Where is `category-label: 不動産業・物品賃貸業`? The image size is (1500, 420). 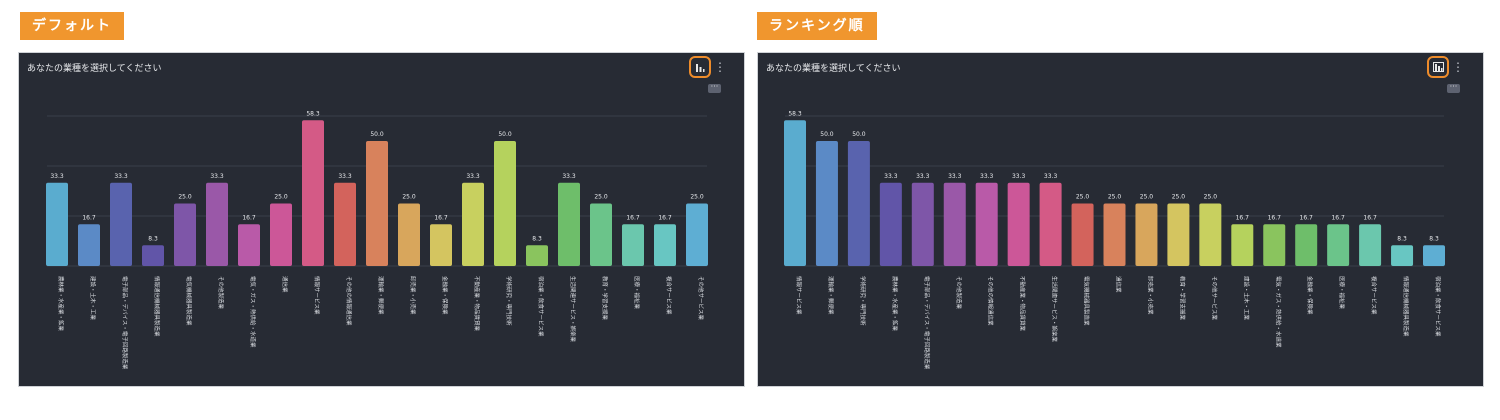 category-label: 不動産業・物品賃貸業 is located at coordinates (477, 304).